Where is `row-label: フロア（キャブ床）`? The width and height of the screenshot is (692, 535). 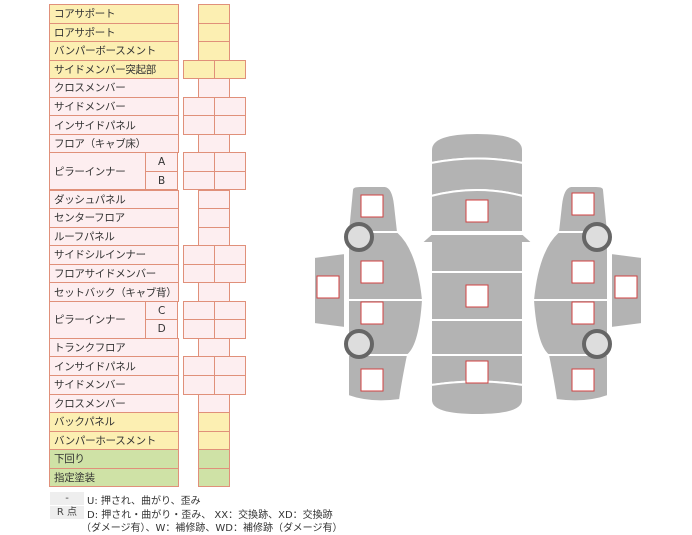
row-label: フロア（キャブ床） is located at coordinates (114, 143).